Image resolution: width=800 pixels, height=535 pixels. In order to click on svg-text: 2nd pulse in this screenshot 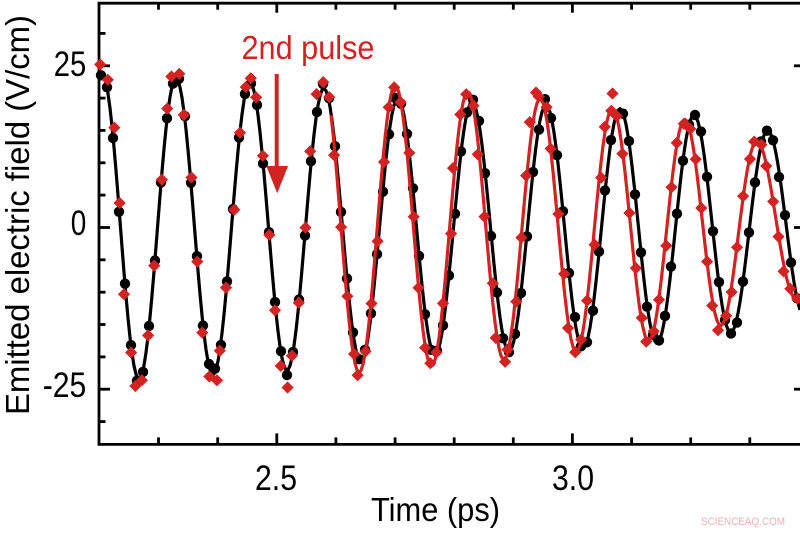, I will do `click(308, 48)`.